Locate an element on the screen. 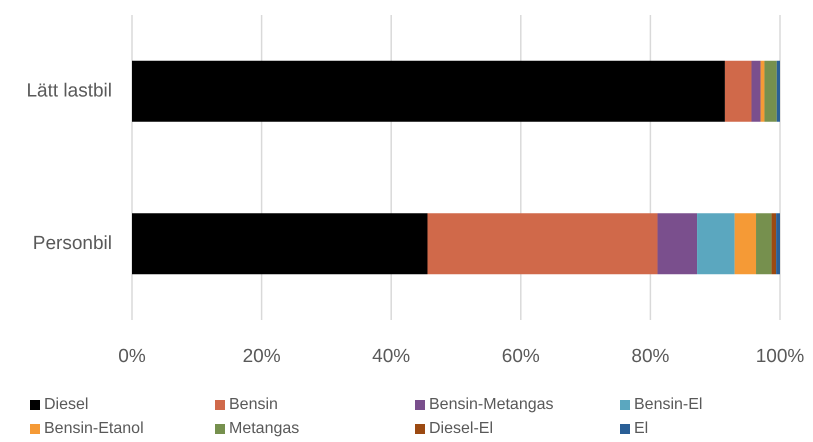  legend-label: Diesel-El is located at coordinates (461, 429).